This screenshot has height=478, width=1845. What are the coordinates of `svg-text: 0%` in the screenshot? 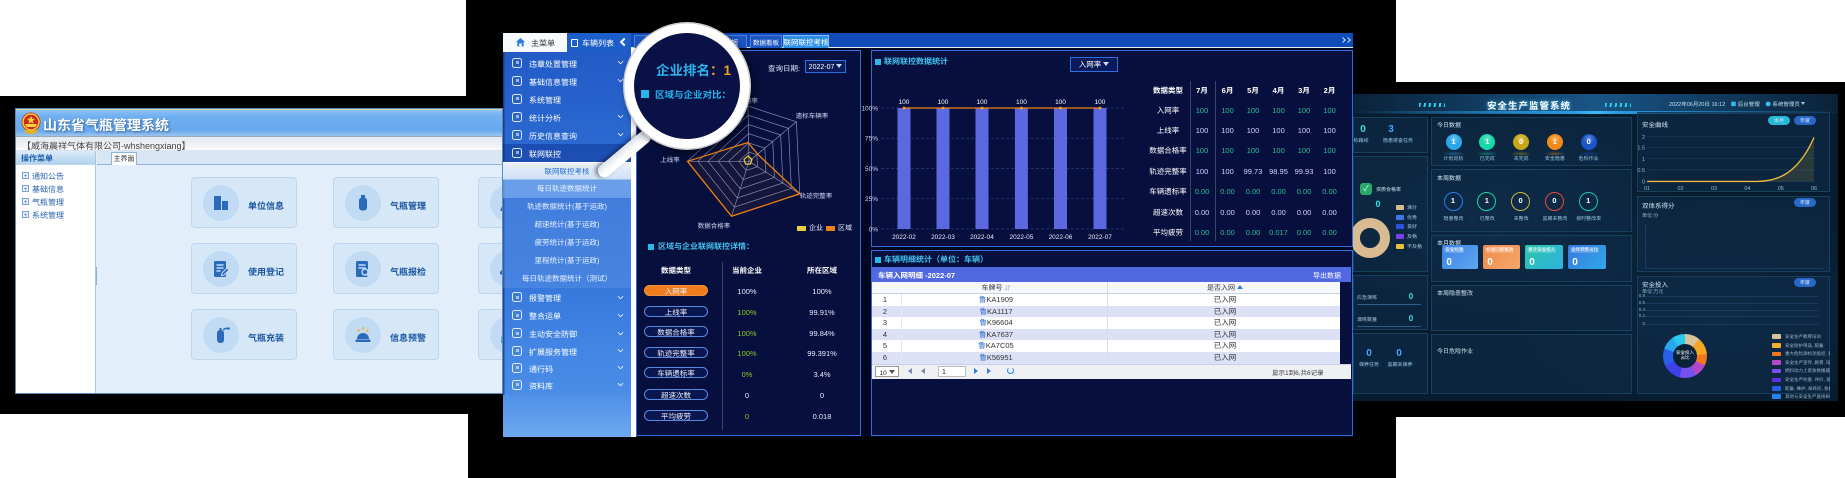 It's located at (874, 229).